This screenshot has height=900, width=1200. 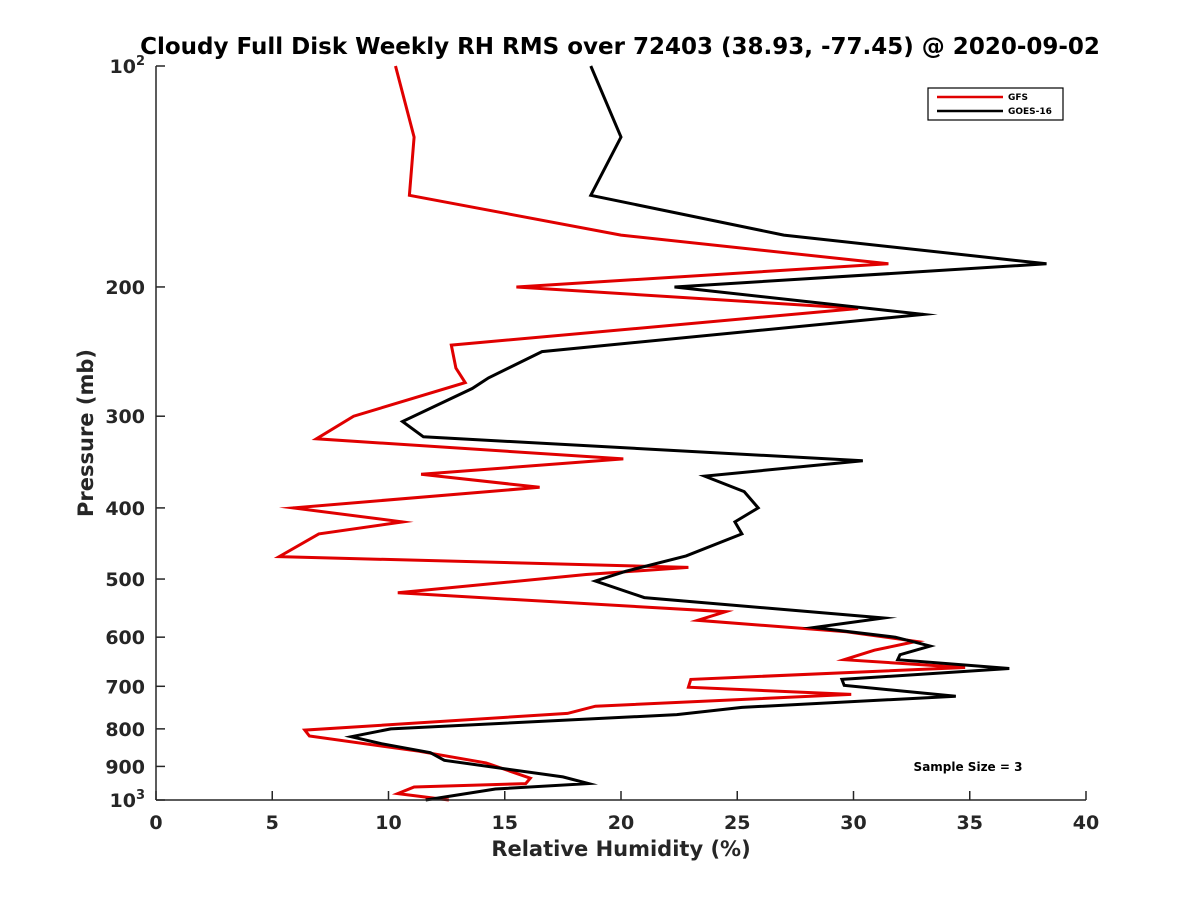 What do you see at coordinates (1018, 98) in the screenshot?
I see `legend-label-gfs: GFS` at bounding box center [1018, 98].